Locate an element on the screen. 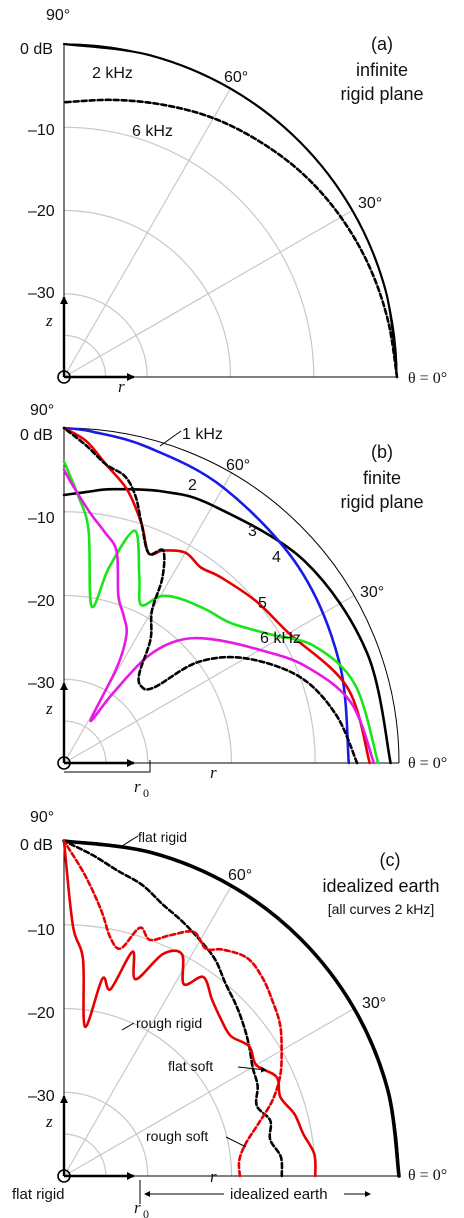 This screenshot has width=464, height=1218. panel-b-radial-0: 0 dB is located at coordinates (36, 435).